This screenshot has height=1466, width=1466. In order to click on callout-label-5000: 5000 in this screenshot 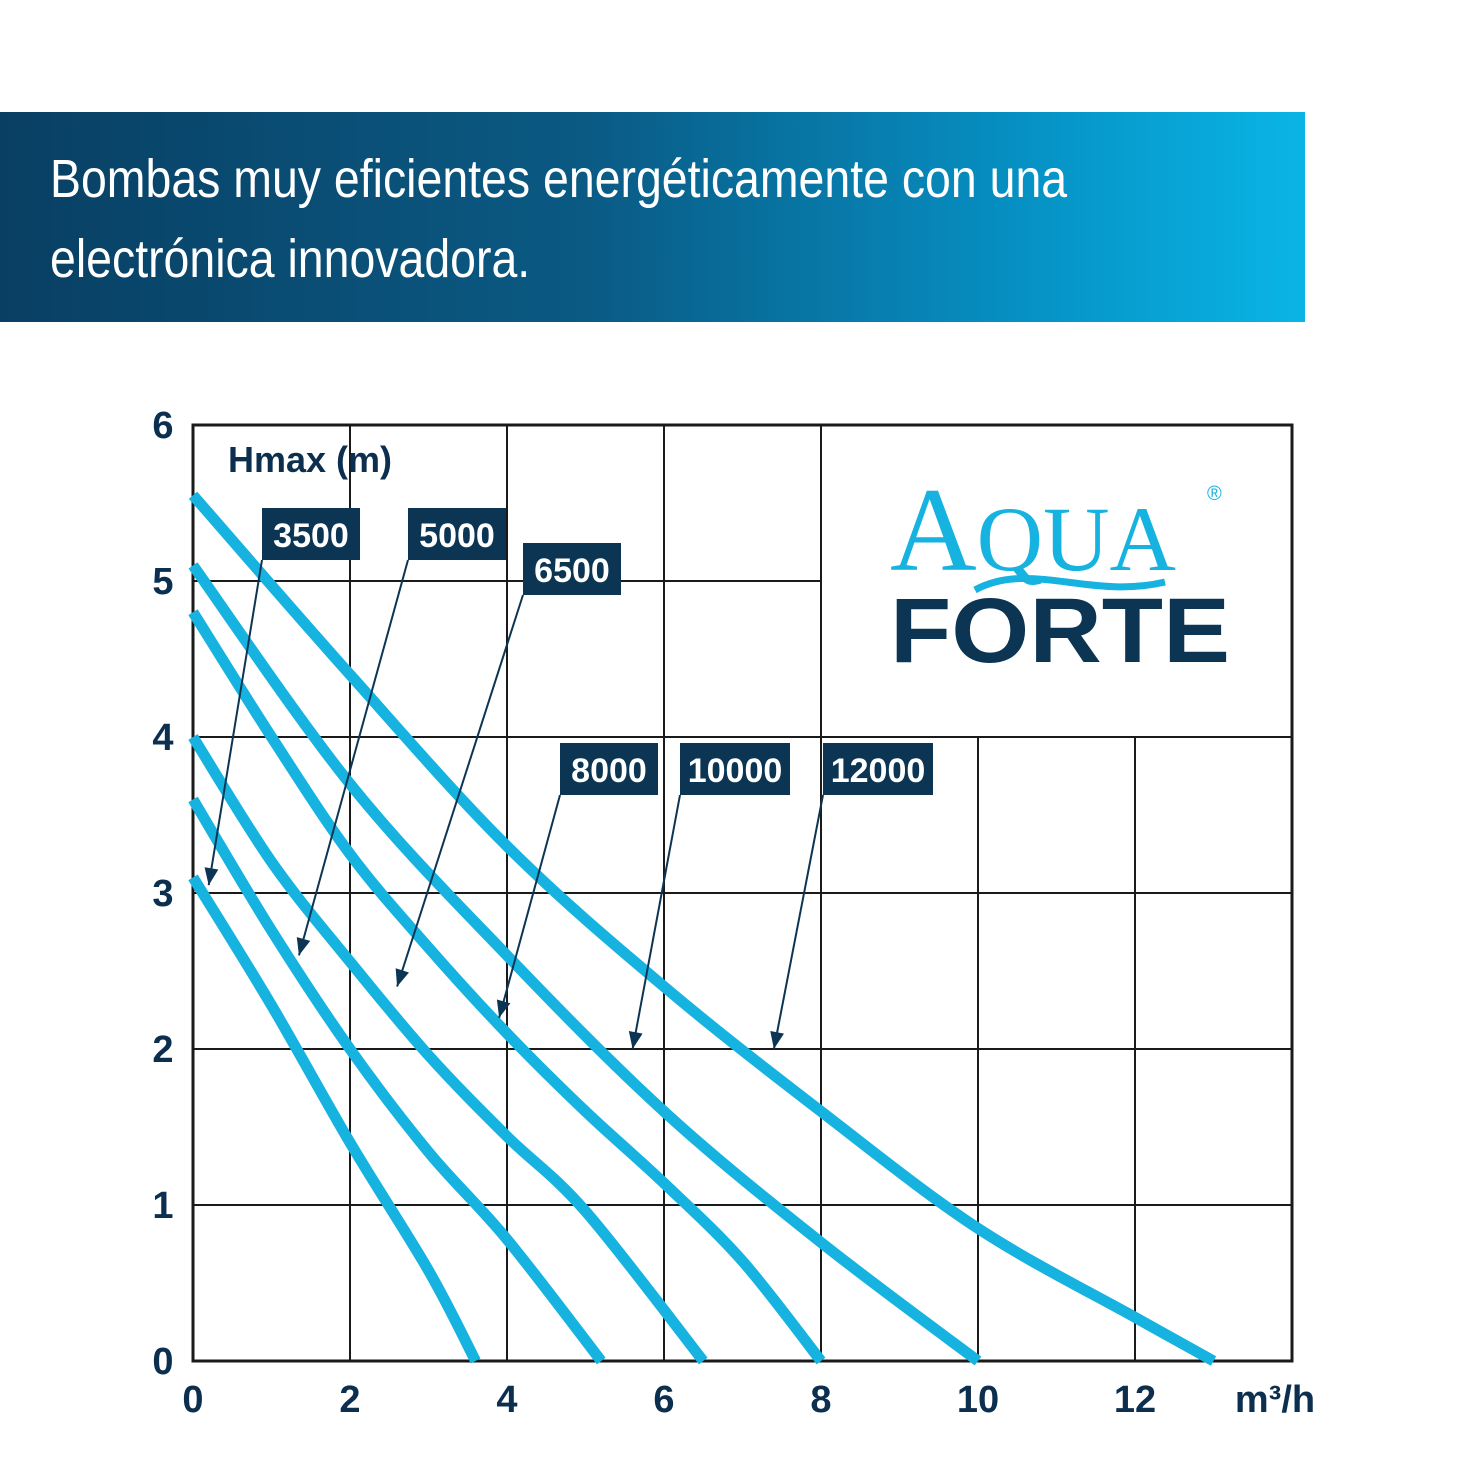, I will do `click(457, 536)`.